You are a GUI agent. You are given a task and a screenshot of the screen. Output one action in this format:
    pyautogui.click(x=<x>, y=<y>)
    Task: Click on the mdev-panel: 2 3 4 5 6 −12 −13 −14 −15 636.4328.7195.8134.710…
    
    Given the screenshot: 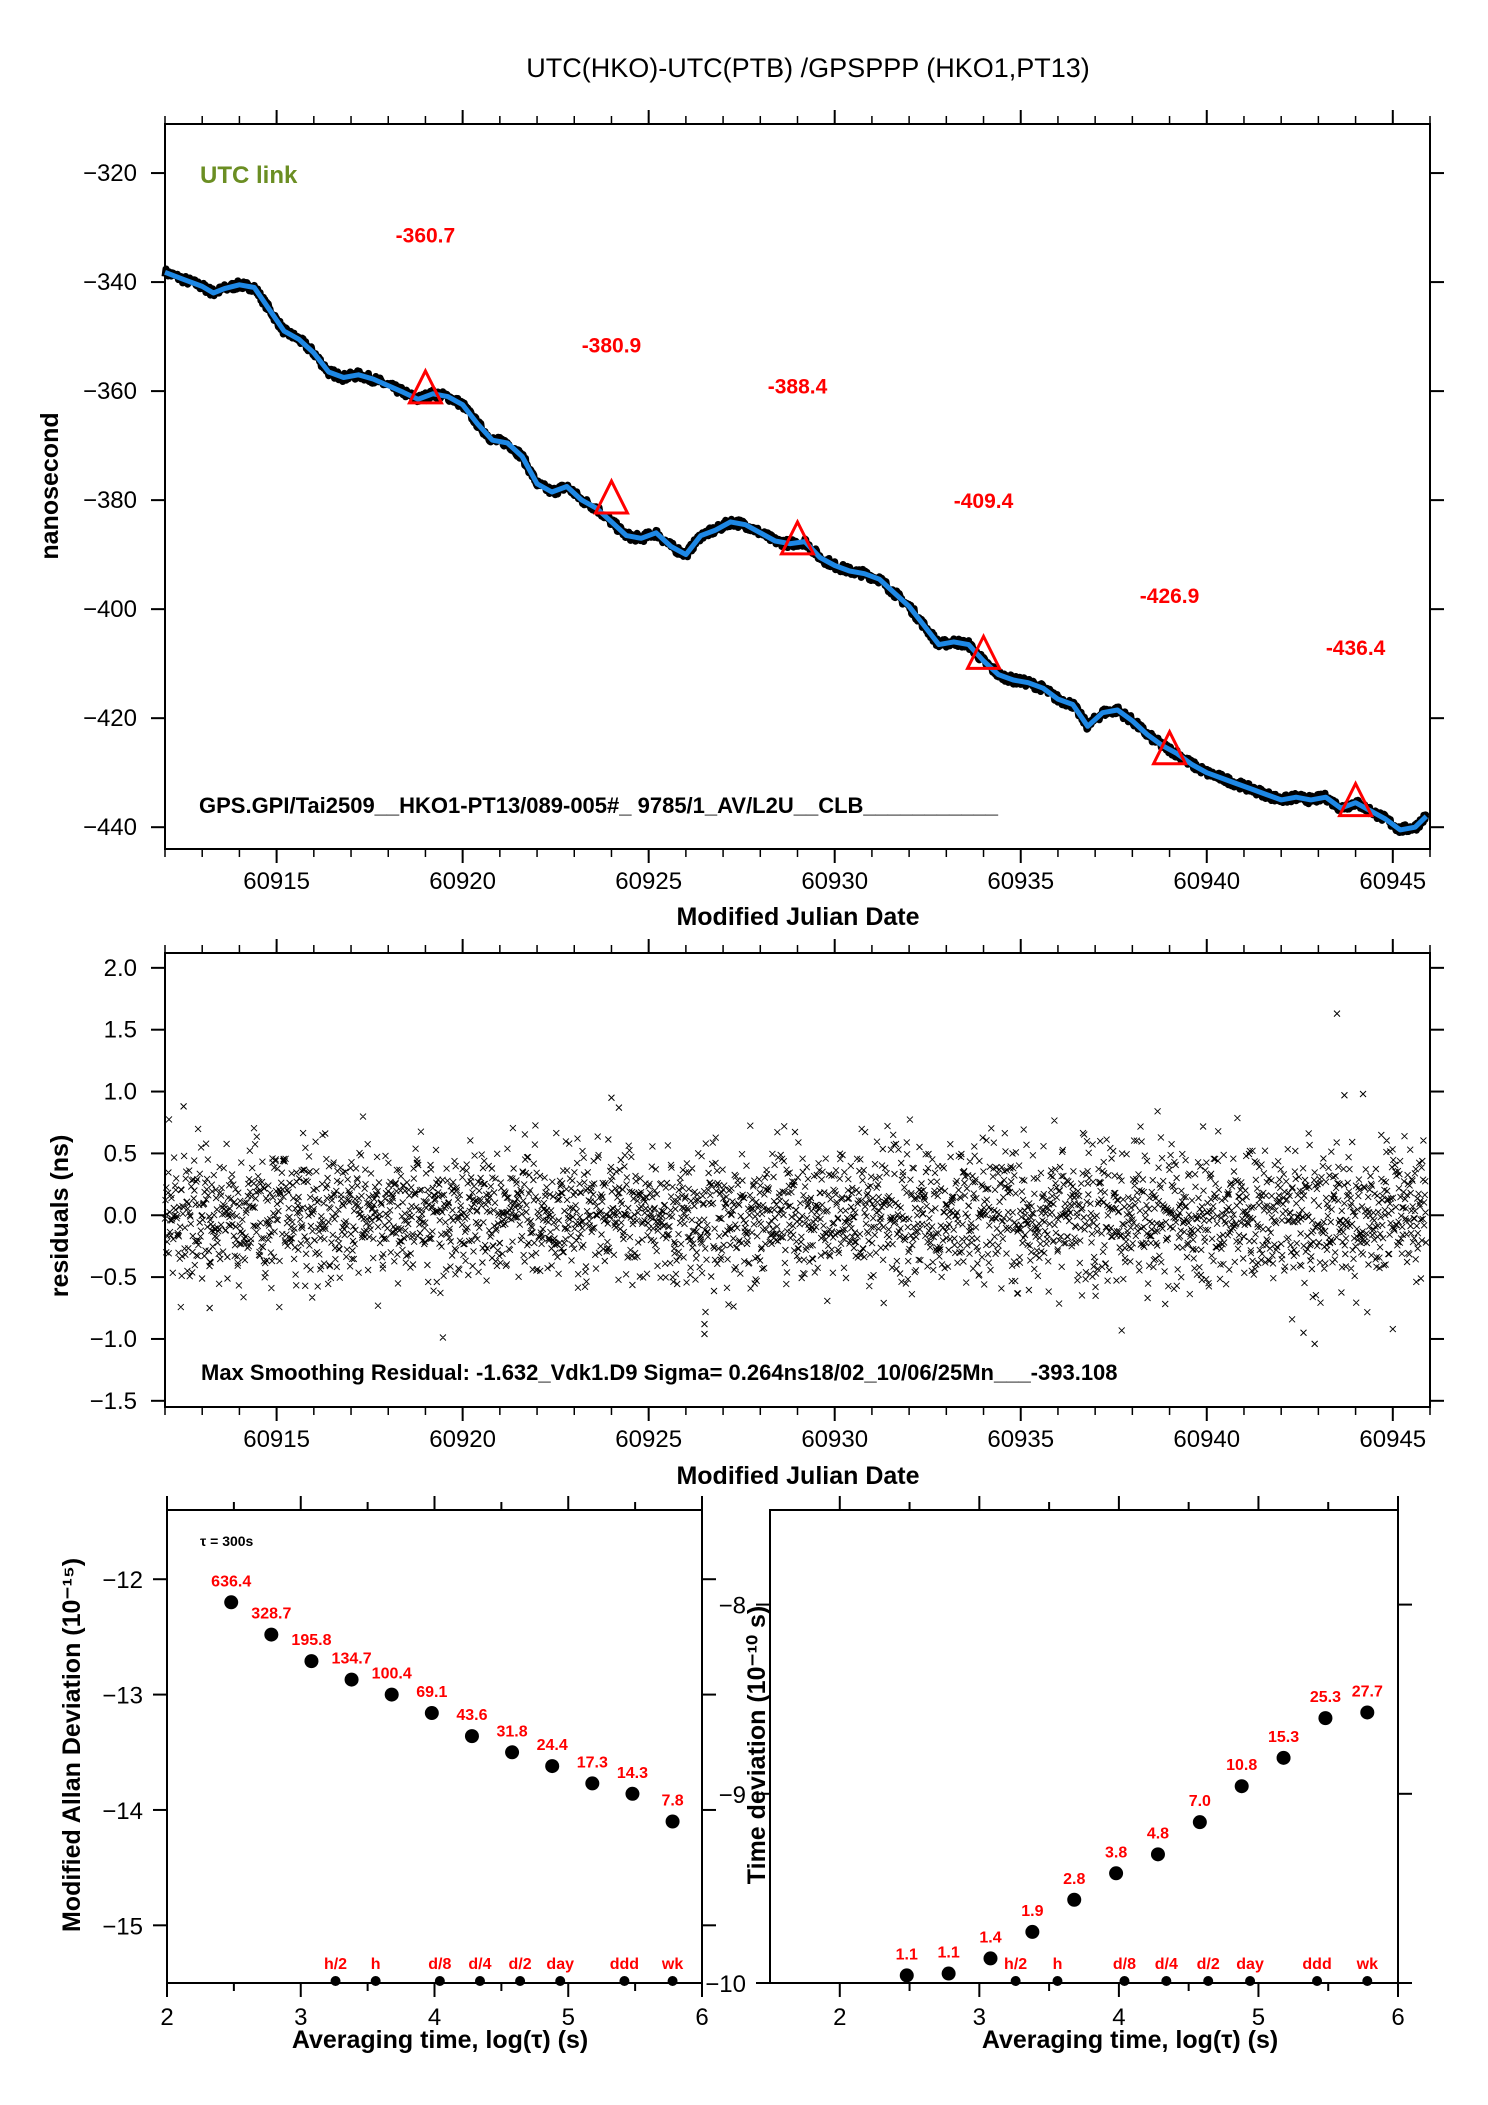 What is the action you would take?
    pyautogui.click(x=387, y=1775)
    